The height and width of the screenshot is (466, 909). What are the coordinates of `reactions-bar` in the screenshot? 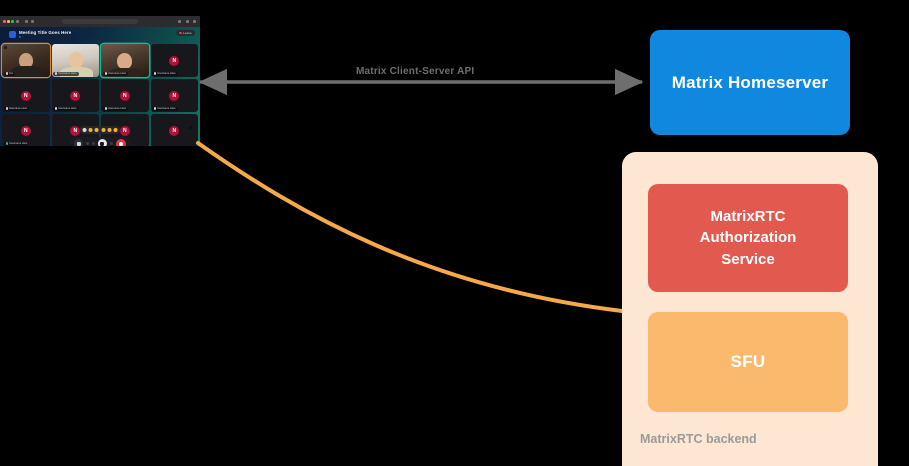 It's located at (100, 130).